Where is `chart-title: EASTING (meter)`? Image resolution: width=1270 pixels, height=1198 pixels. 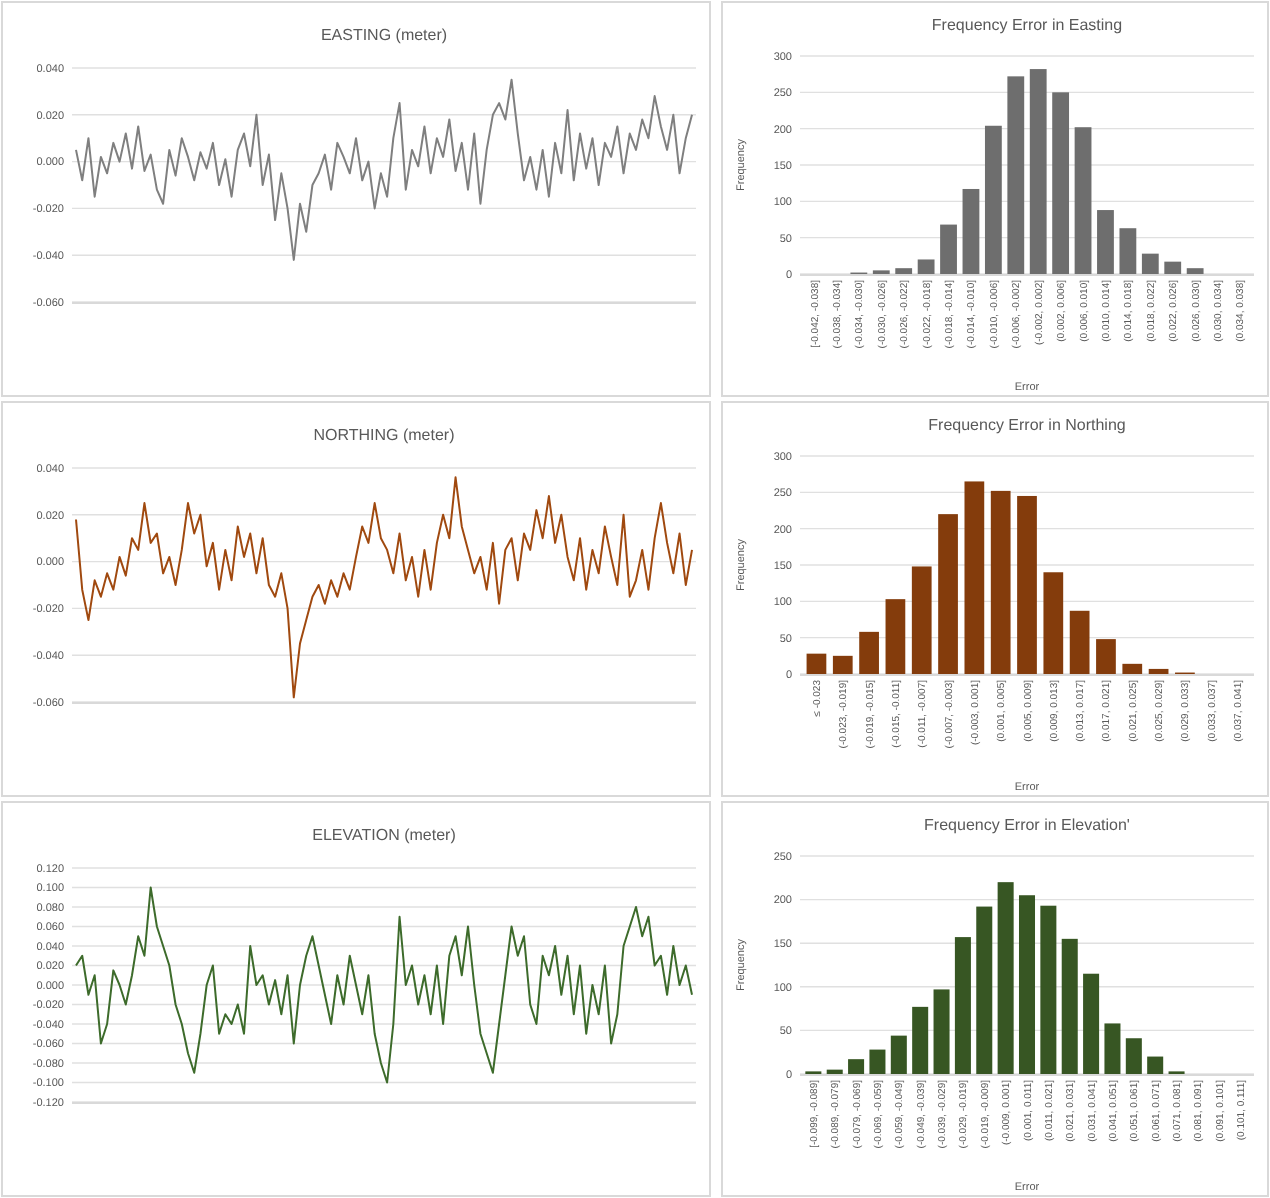
chart-title: EASTING (meter) is located at coordinates (384, 35).